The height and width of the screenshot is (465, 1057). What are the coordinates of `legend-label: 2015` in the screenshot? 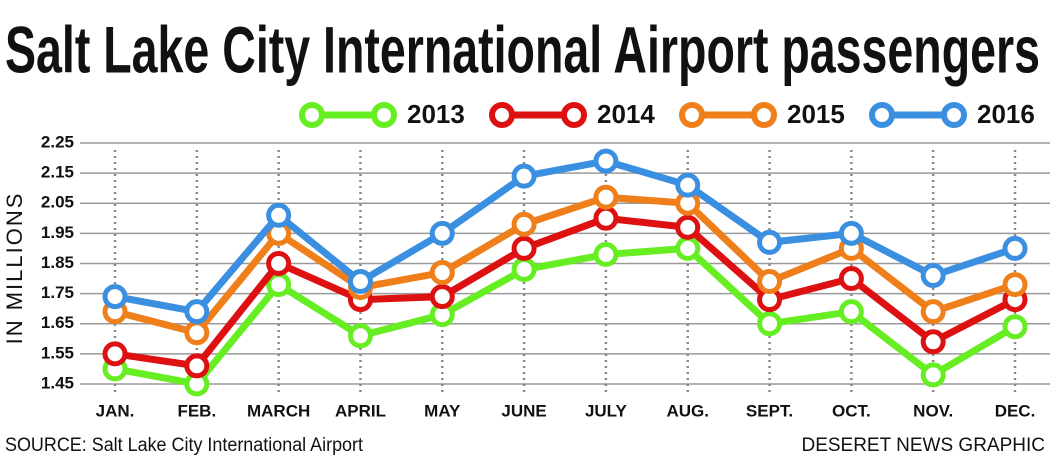 It's located at (816, 114).